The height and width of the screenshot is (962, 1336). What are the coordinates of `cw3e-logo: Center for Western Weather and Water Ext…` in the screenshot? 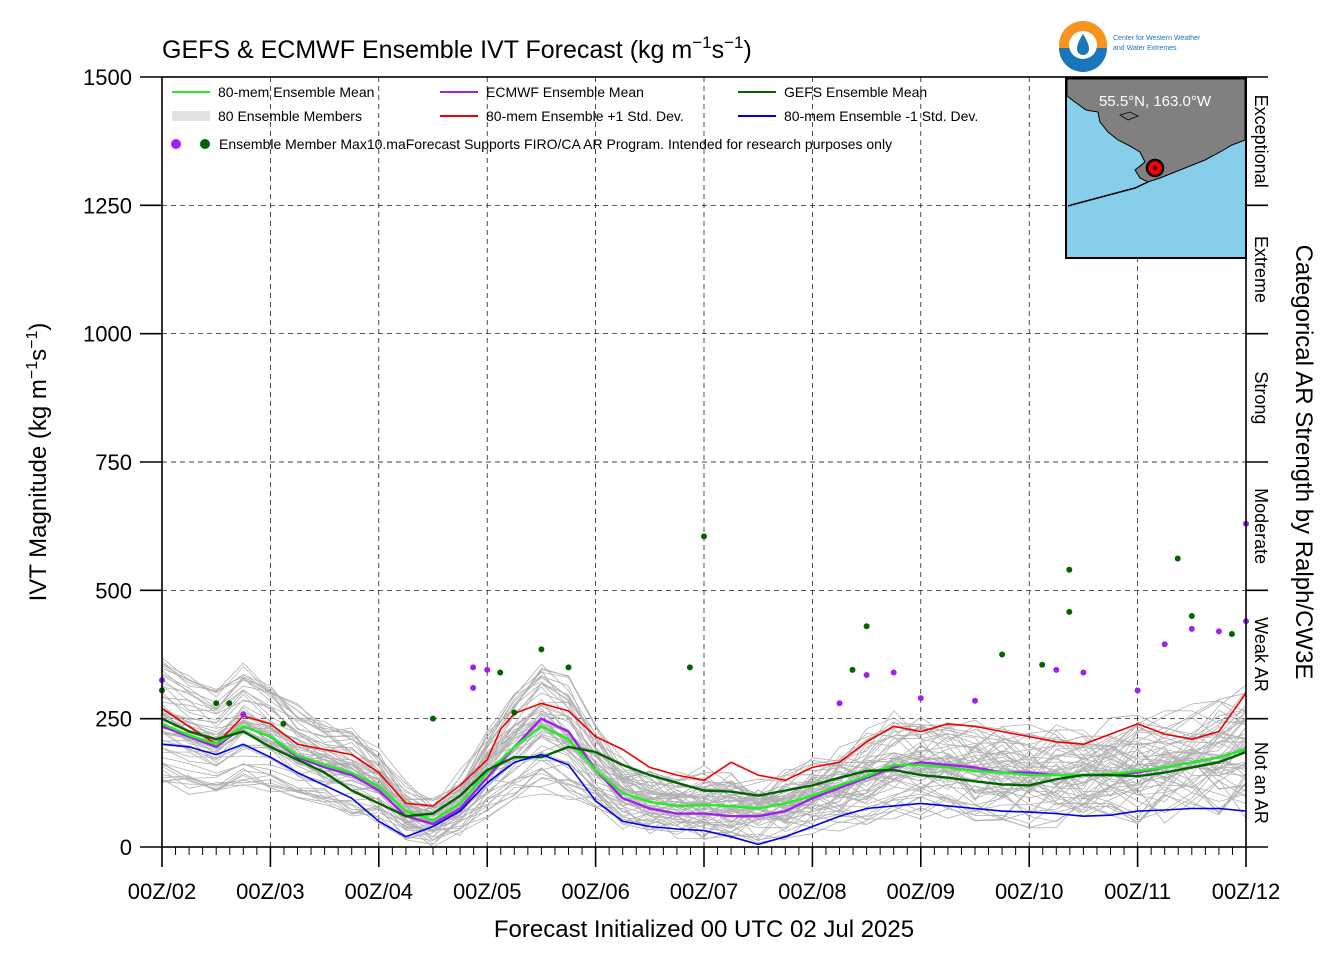 It's located at (1130, 46).